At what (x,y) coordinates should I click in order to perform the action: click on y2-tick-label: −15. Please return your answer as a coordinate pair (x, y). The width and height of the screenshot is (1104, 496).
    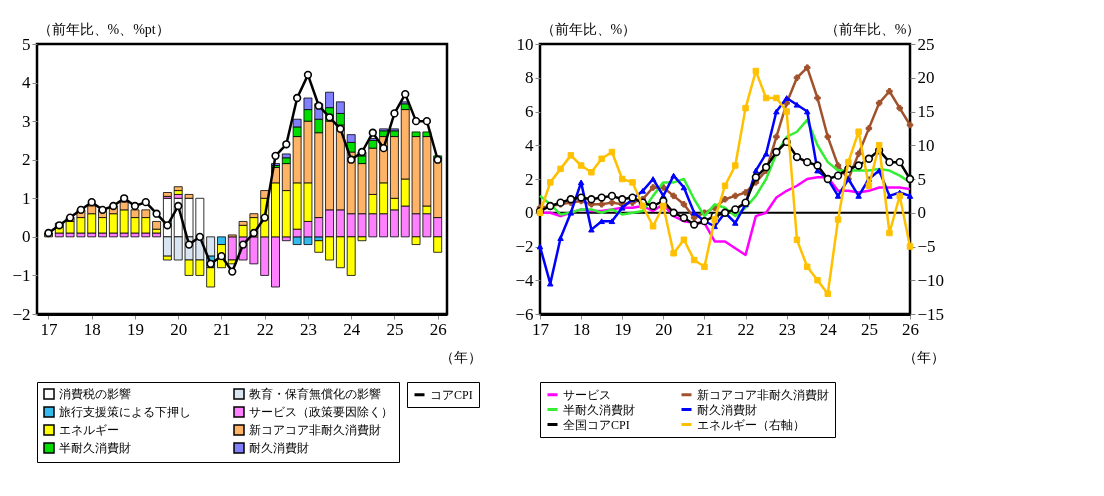
    Looking at the image, I should click on (931, 314).